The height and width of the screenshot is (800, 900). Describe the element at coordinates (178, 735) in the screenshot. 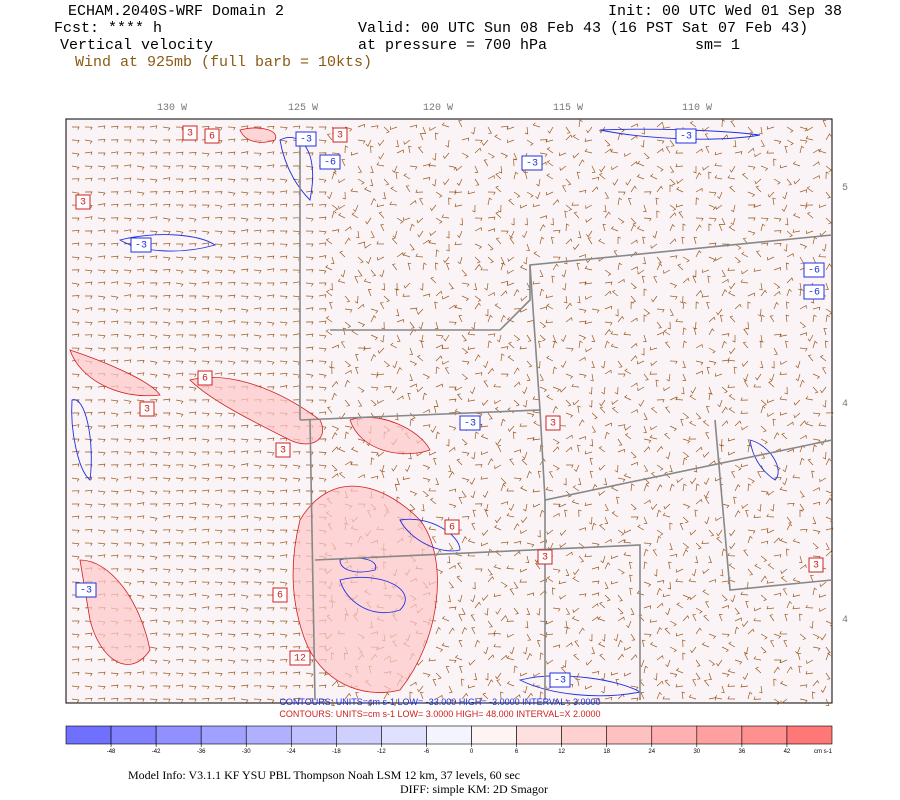

I see `colorbar-swatch` at that location.